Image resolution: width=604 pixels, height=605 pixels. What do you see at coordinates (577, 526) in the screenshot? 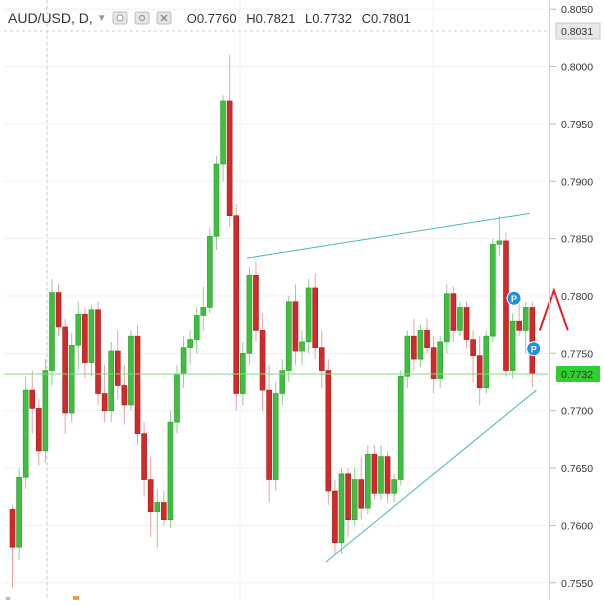
I see `y-tick-label: 0.7600` at bounding box center [577, 526].